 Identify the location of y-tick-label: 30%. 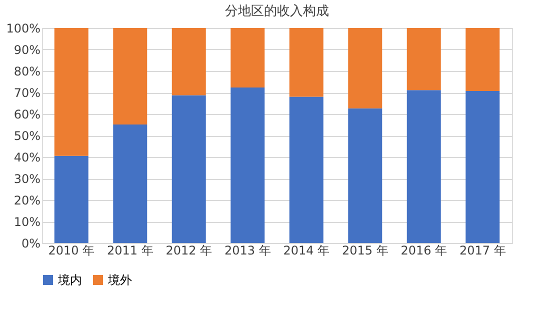
(27, 179).